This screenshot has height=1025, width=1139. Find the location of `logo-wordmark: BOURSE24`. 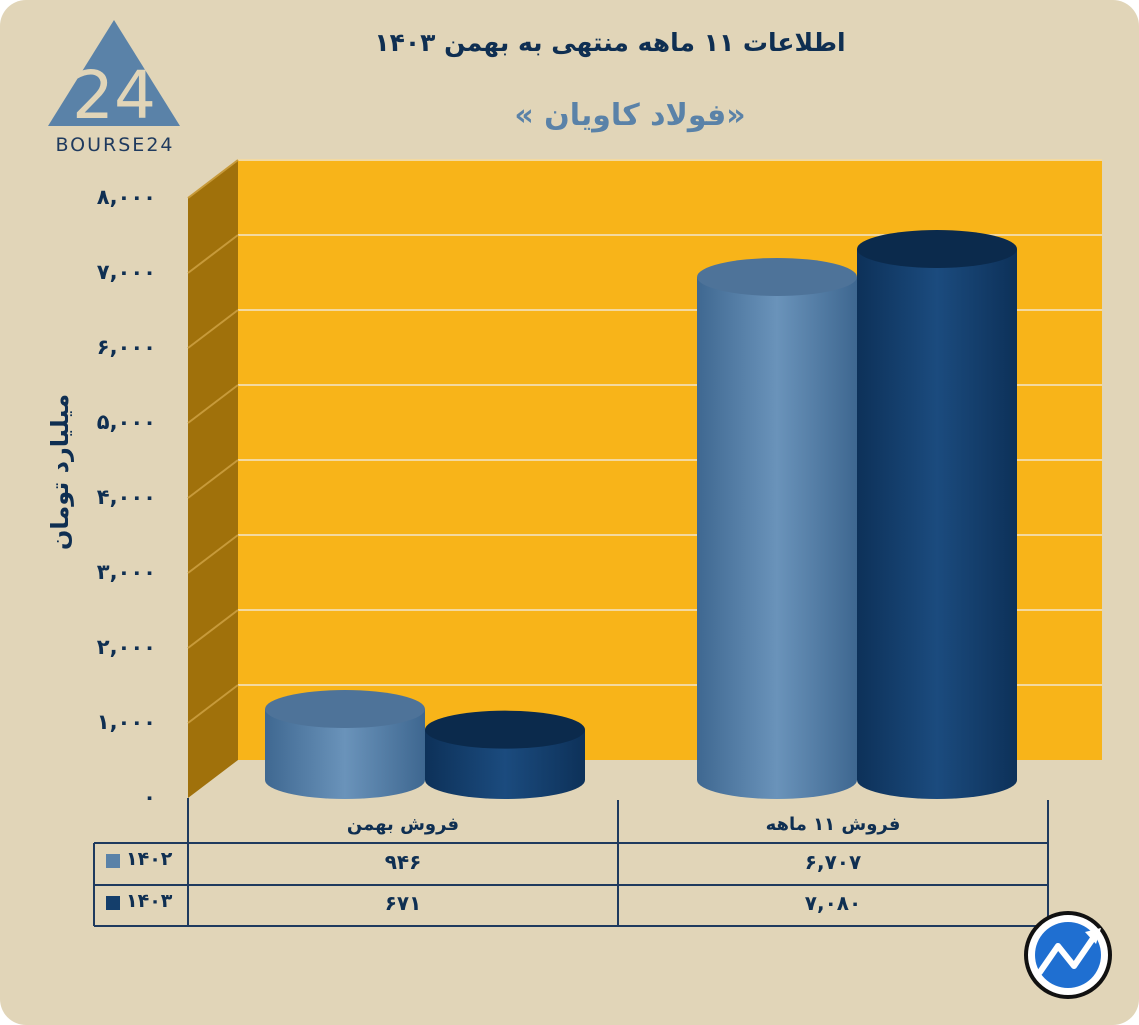

logo-wordmark: BOURSE24 is located at coordinates (115, 145).